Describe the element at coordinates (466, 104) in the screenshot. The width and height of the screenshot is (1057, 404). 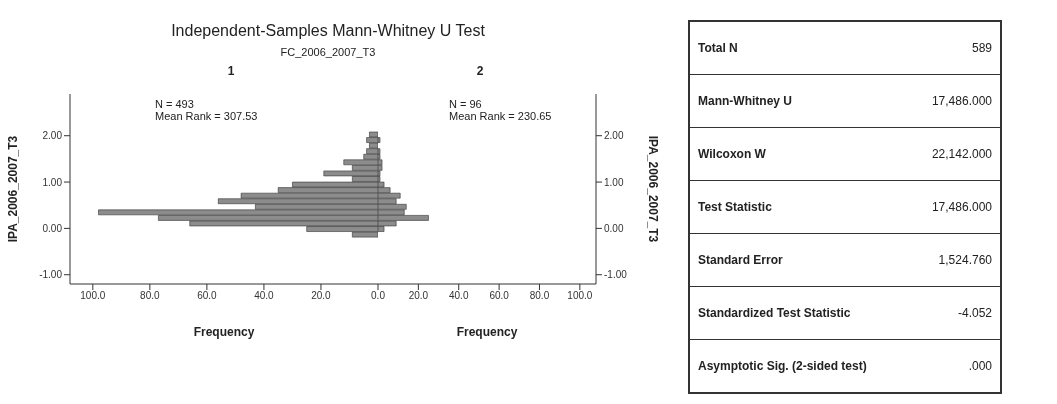
I see `annotation: N = 96` at that location.